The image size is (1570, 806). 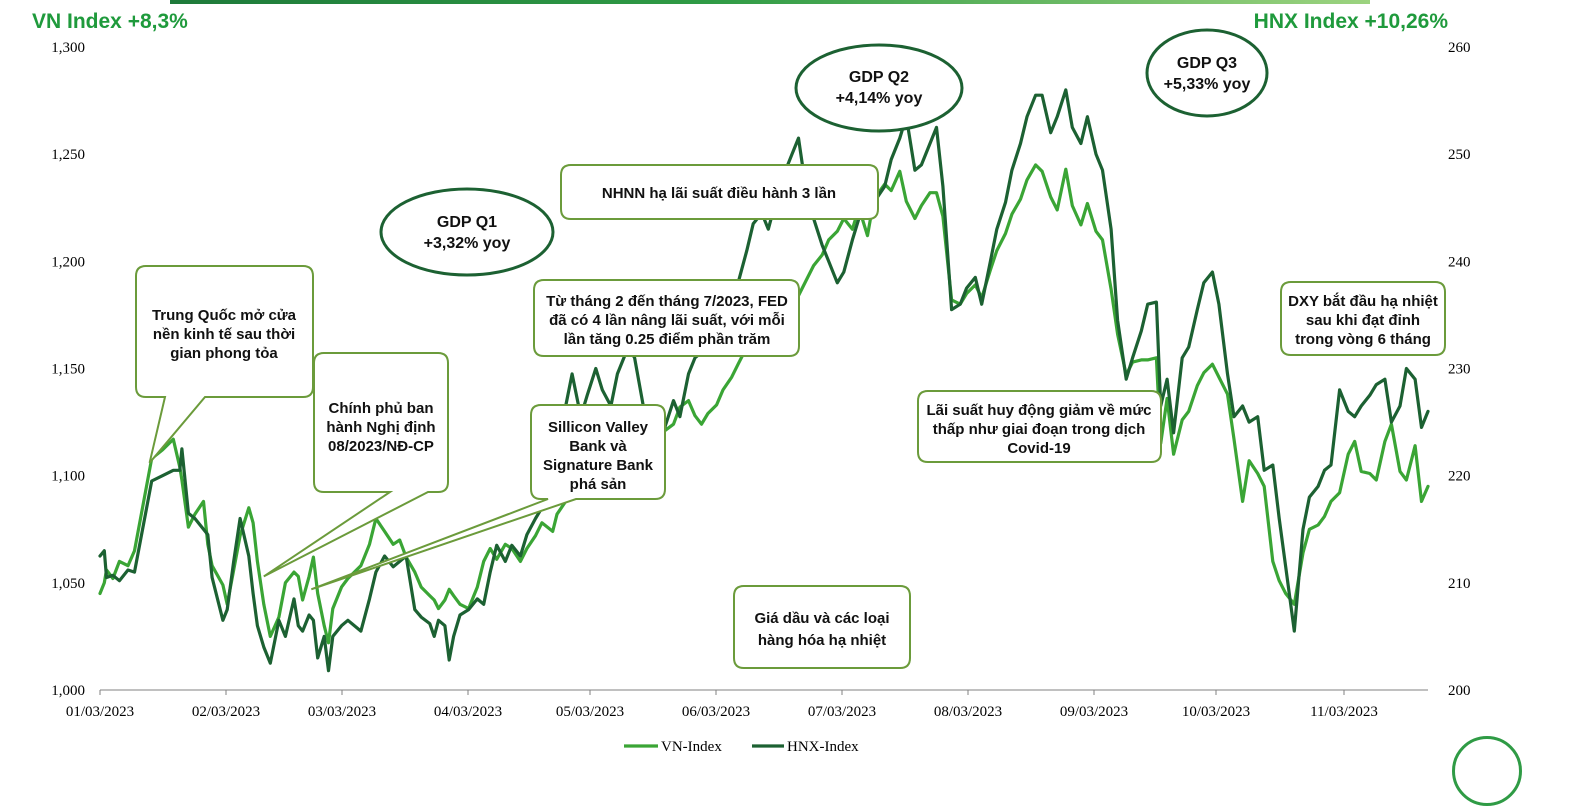 What do you see at coordinates (1038, 448) in the screenshot?
I see `annotation-text: Covid-19` at bounding box center [1038, 448].